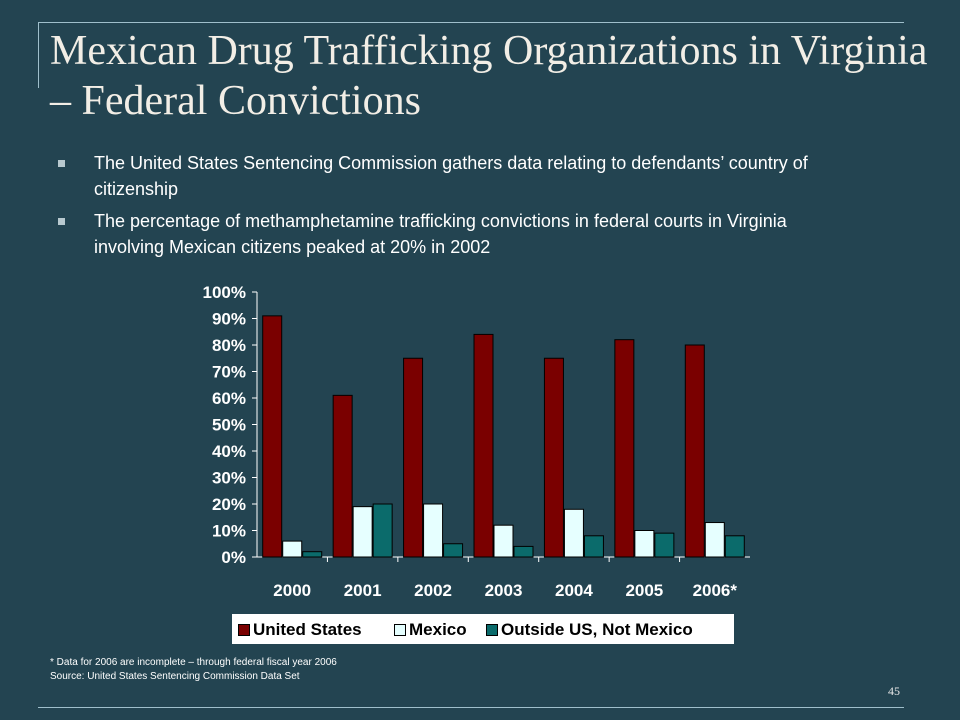 The height and width of the screenshot is (720, 960). I want to click on y-tick-label: 20%, so click(229, 504).